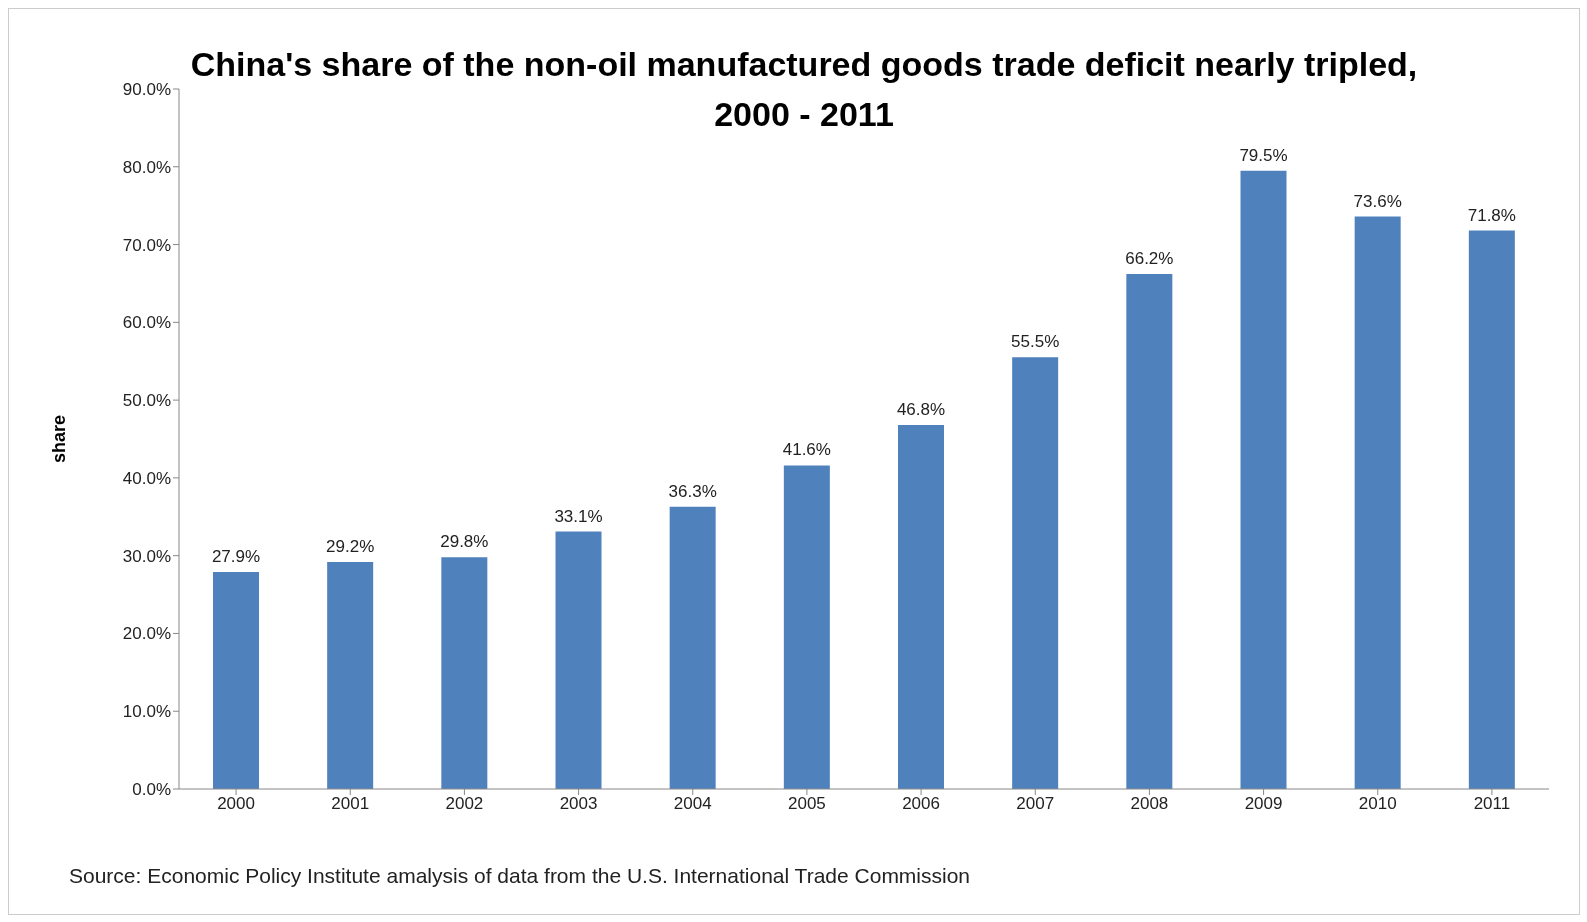 The height and width of the screenshot is (922, 1587). I want to click on data-label: 55.5%, so click(1035, 342).